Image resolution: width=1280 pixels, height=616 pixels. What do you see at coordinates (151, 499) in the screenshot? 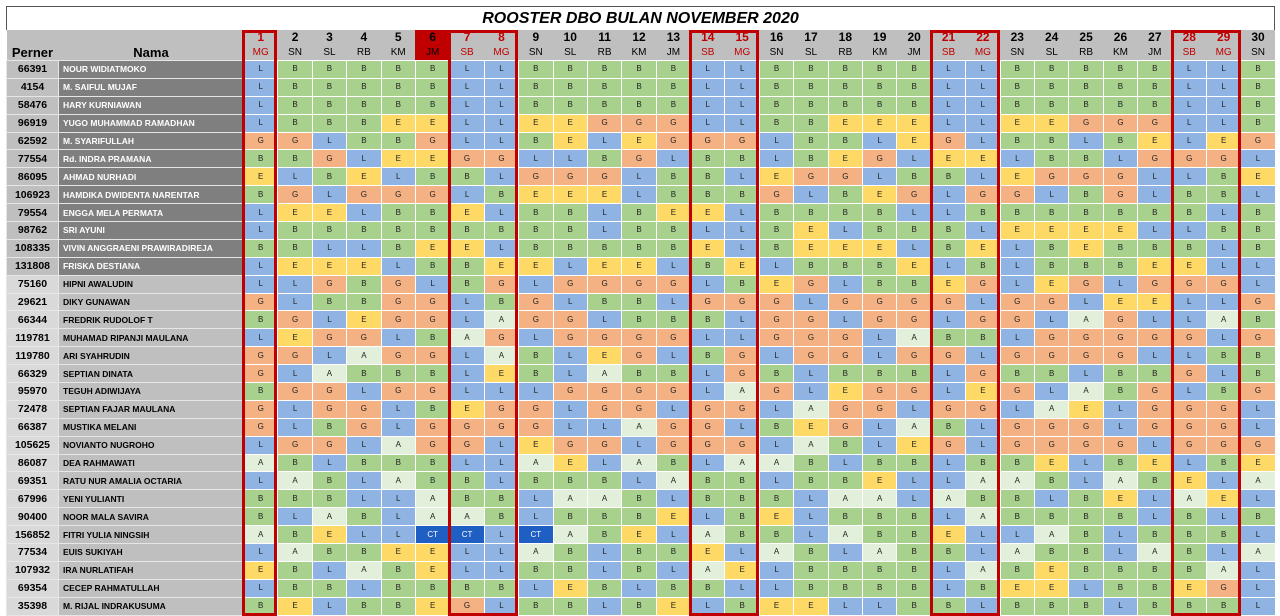
I see `nama-cell: YENI YULIANTI` at bounding box center [151, 499].